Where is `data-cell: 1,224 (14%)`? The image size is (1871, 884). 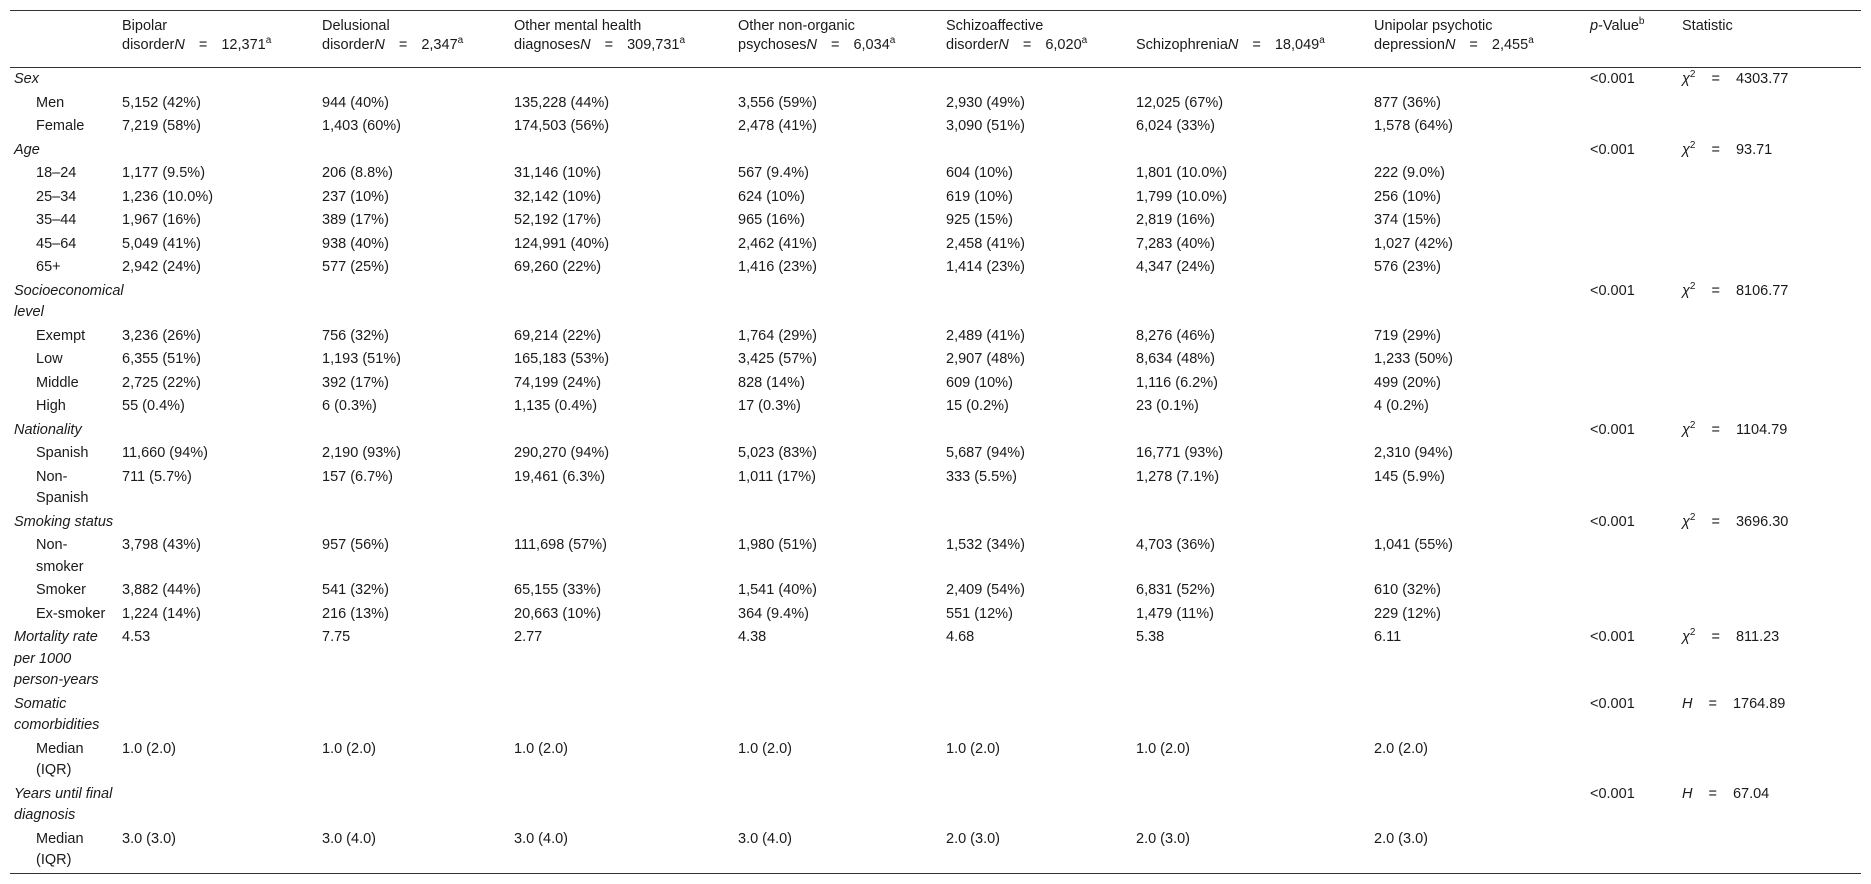 data-cell: 1,224 (14%) is located at coordinates (161, 613).